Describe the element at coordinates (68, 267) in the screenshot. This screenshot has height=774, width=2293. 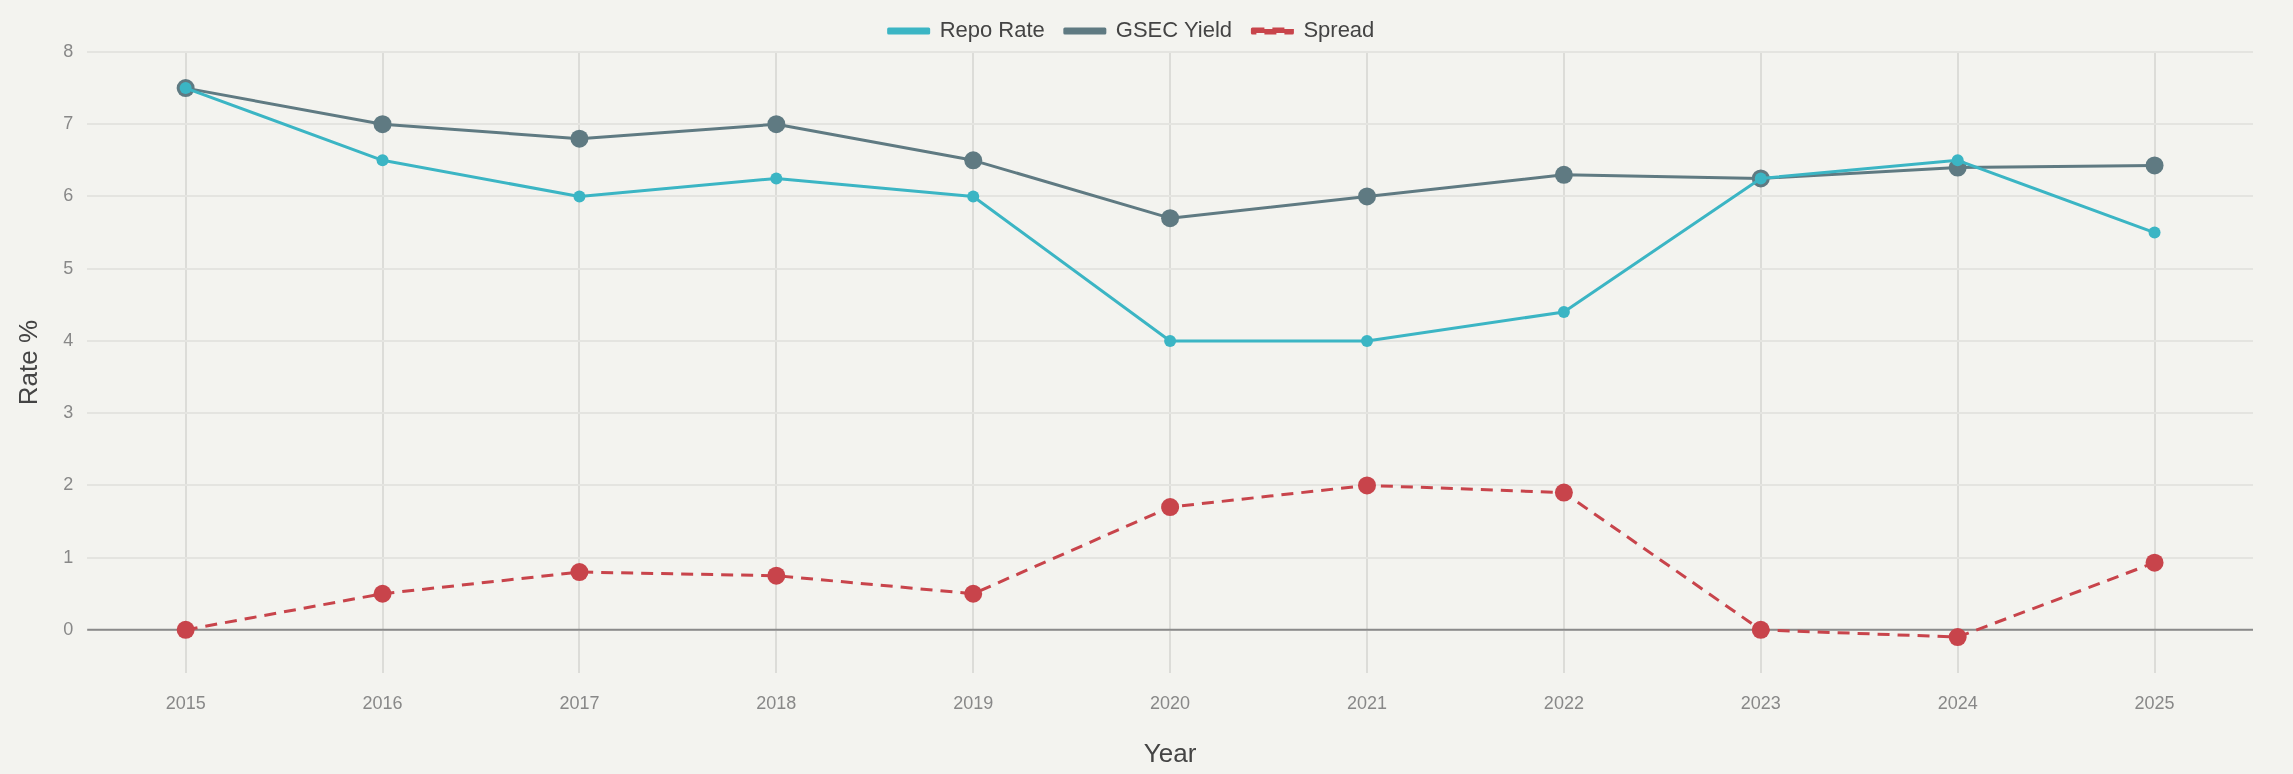
I see `y-tick-label: 5` at that location.